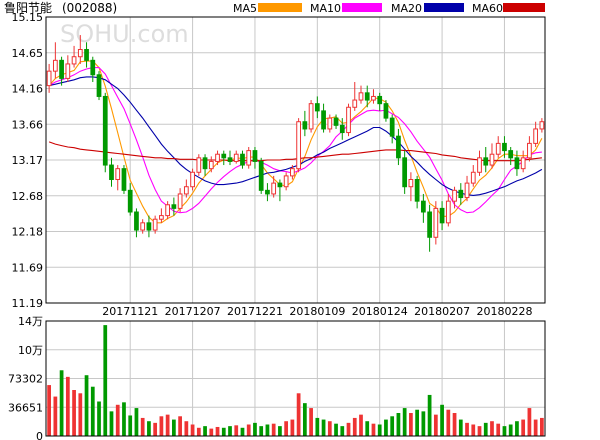 This screenshot has width=600, height=440. Describe the element at coordinates (504, 311) in the screenshot. I see `date-tick-label: 20180228` at that location.